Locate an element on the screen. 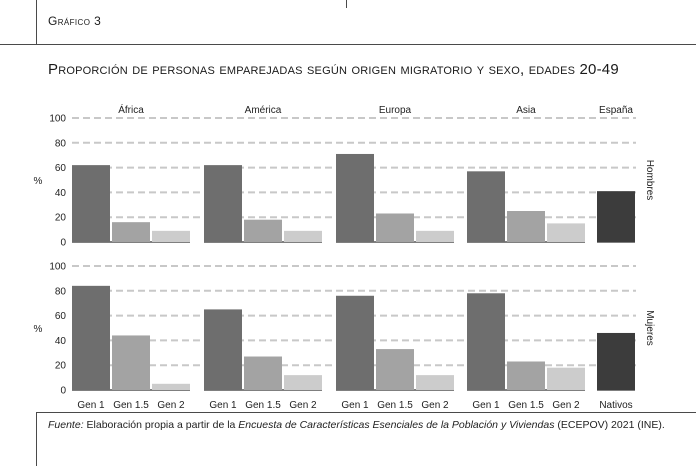 The image size is (696, 466). top-tick is located at coordinates (346, 4).